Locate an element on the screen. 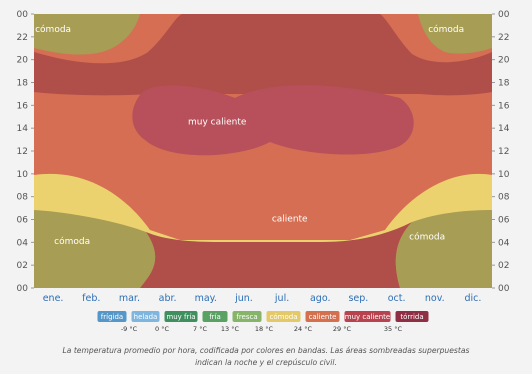 The width and height of the screenshot is (532, 374). x-tick-label: ago. is located at coordinates (320, 298).